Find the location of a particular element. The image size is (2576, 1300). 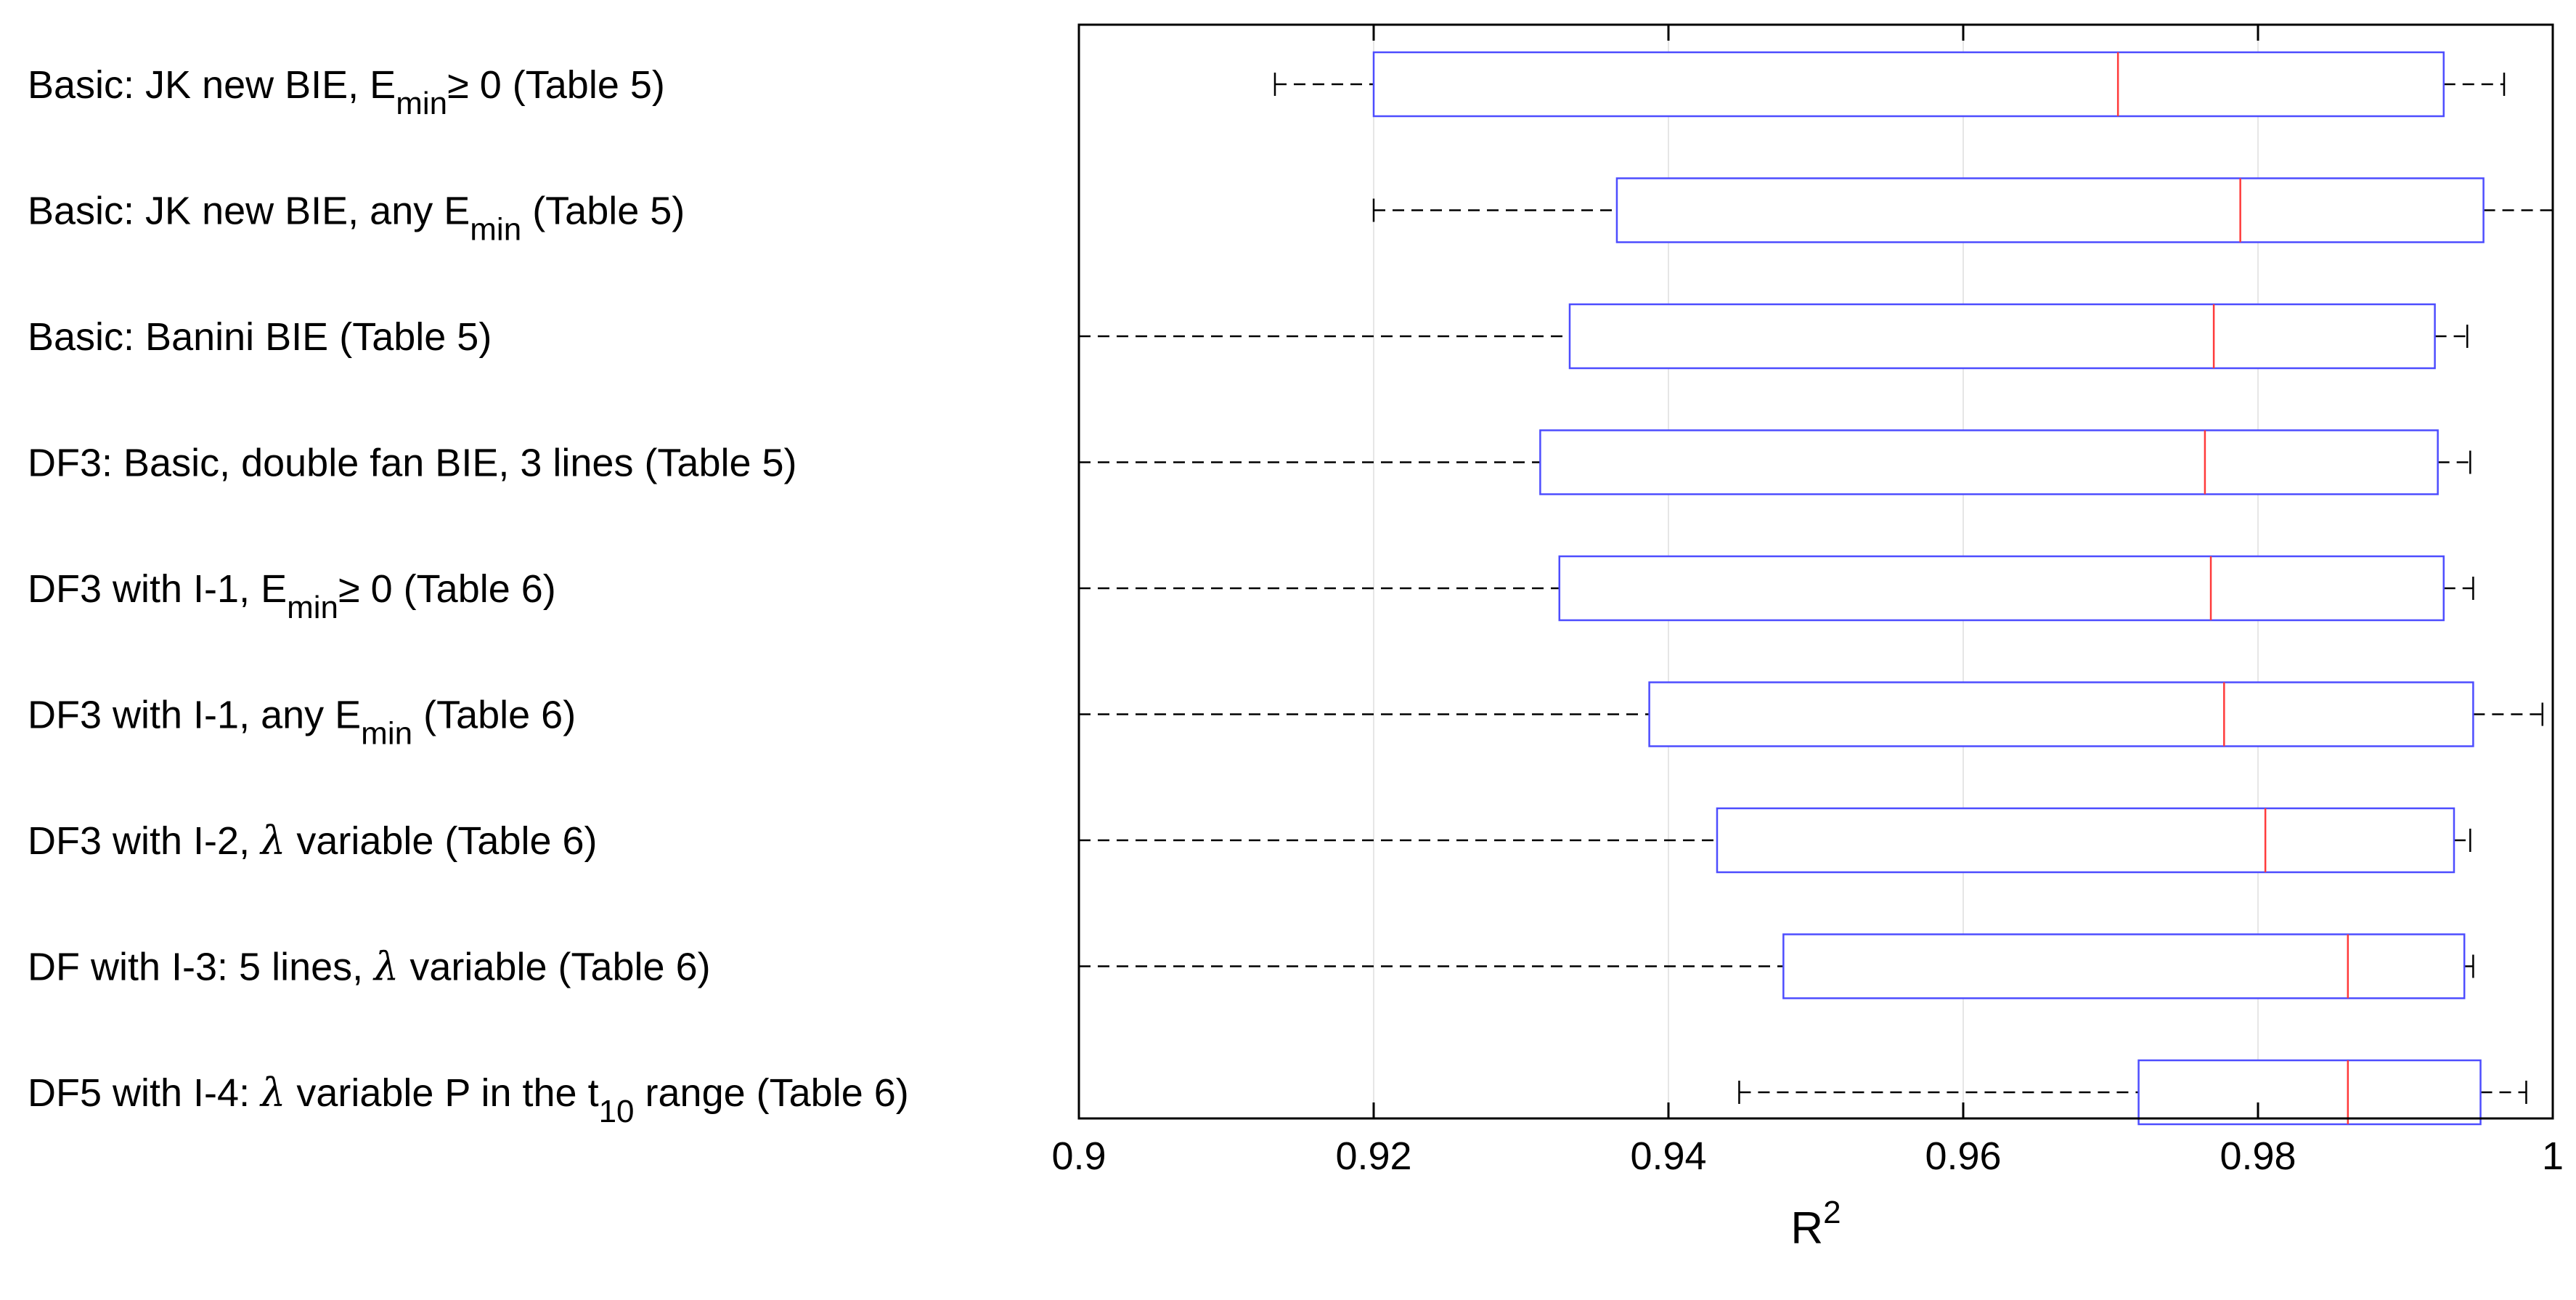

category-label: Basic: Banini BIE (Table 5) is located at coordinates (260, 337).